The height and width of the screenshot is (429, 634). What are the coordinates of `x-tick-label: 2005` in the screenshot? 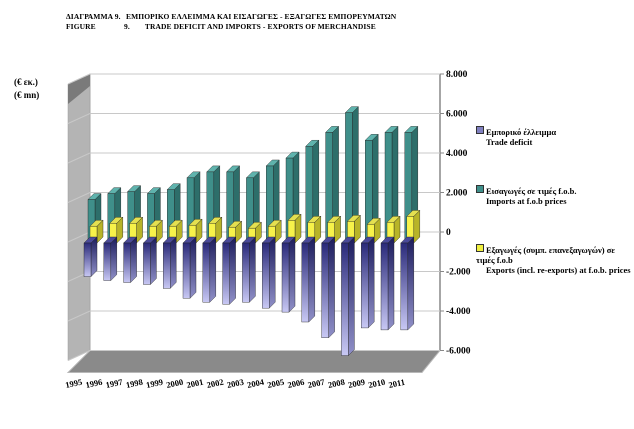 It's located at (275, 383).